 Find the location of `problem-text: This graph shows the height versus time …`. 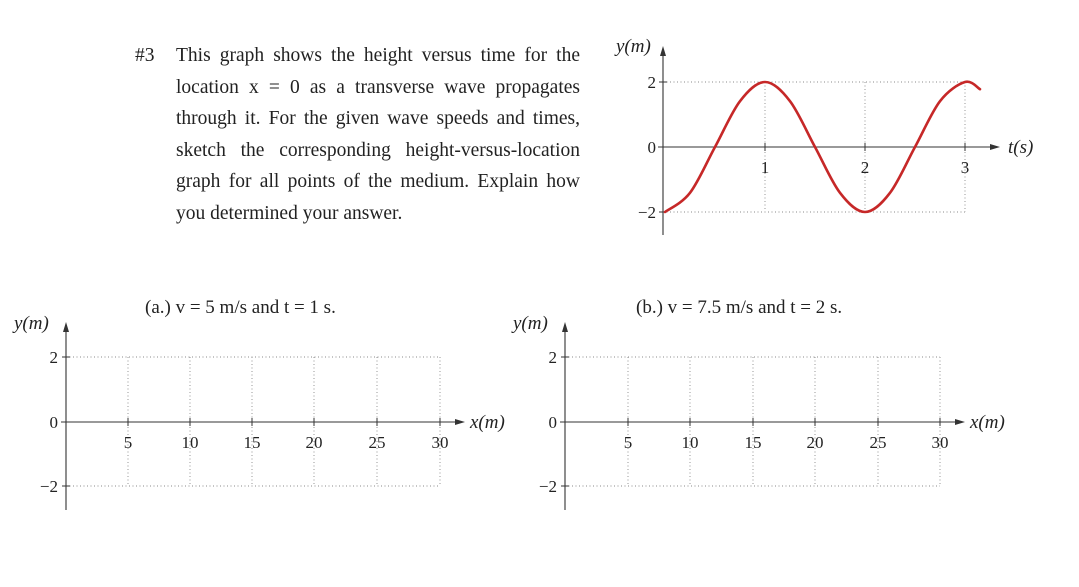

problem-text: This graph shows the height versus time … is located at coordinates (378, 134).